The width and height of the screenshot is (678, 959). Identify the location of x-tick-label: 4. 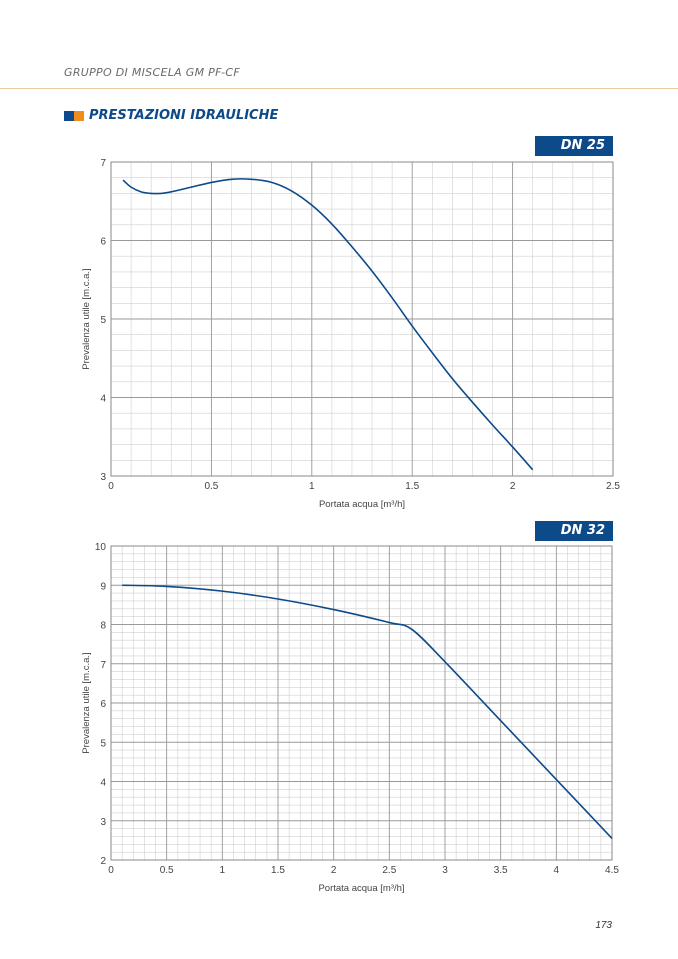
(557, 870).